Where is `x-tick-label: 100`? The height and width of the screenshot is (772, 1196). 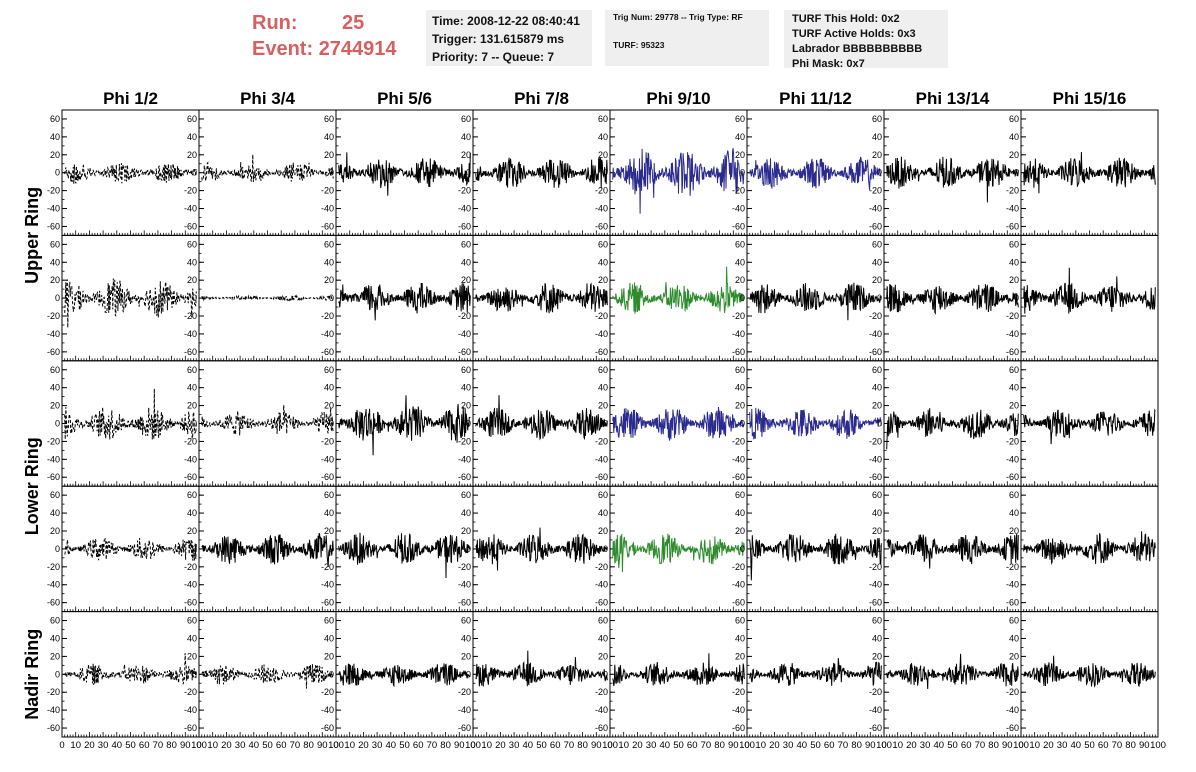
x-tick-label: 100 is located at coordinates (747, 745).